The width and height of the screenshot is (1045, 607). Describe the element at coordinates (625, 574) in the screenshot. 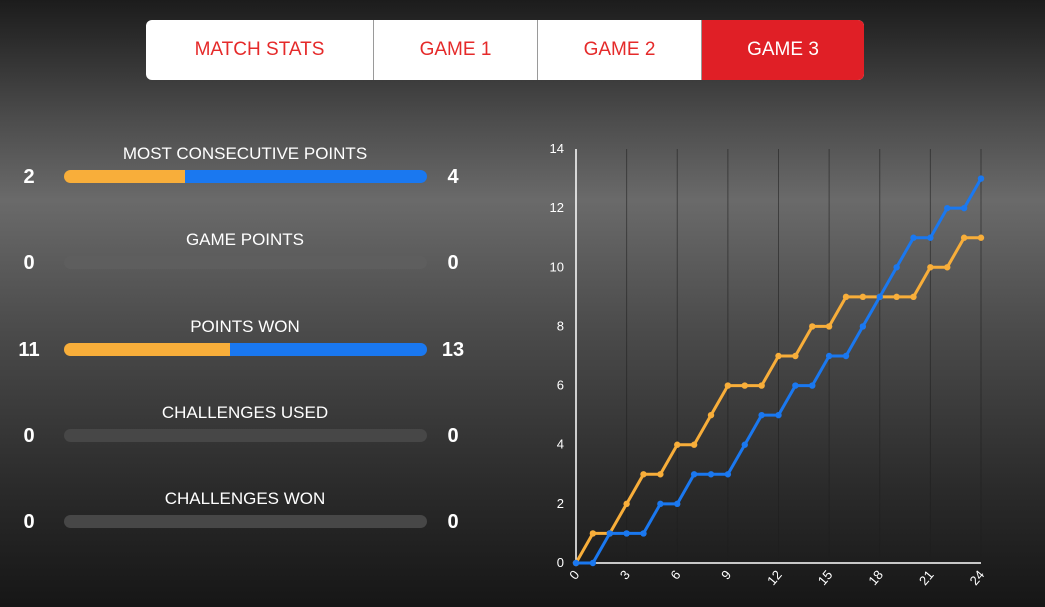

I see `x-tick-label: 3` at that location.